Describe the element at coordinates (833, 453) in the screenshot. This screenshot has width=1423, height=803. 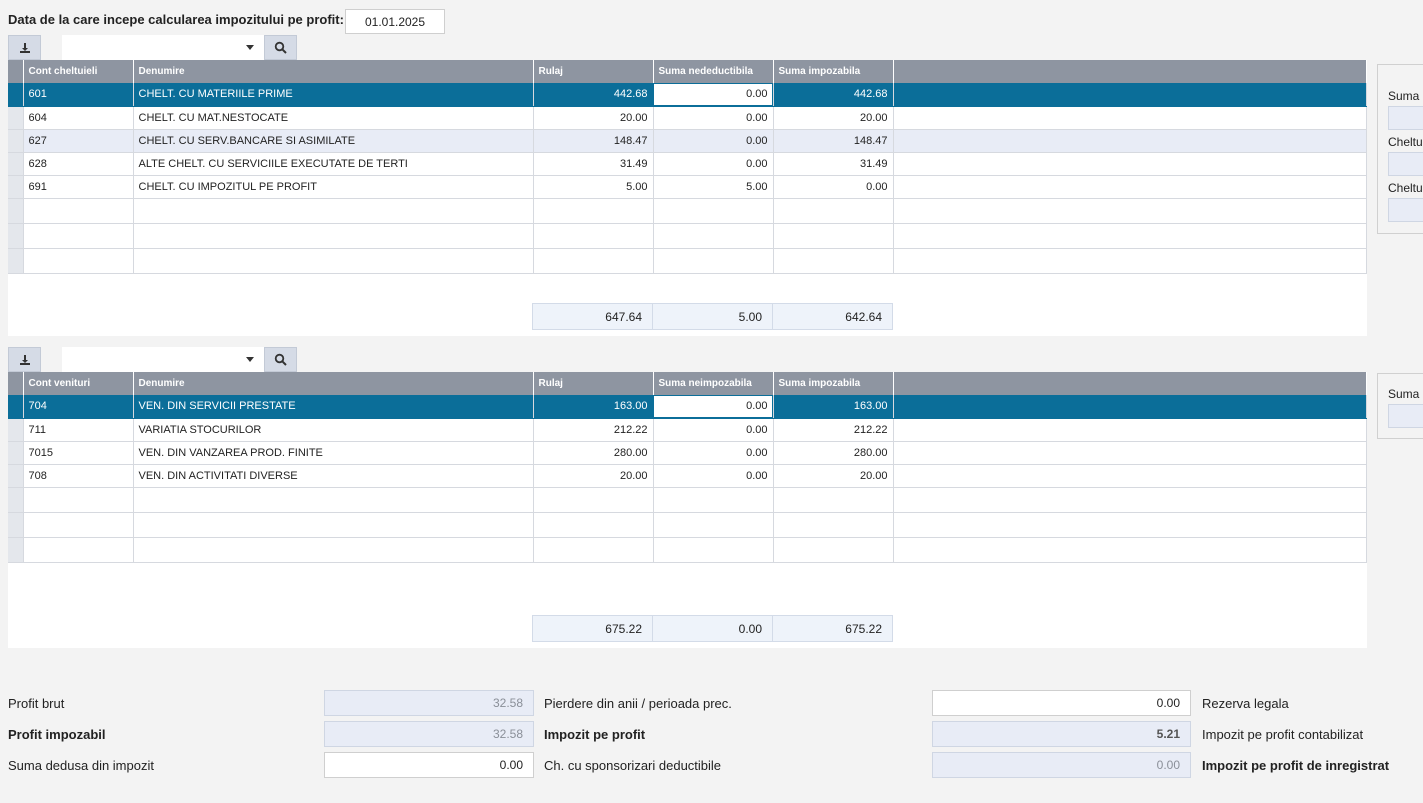
I see `cell-impoz: 280.00` at that location.